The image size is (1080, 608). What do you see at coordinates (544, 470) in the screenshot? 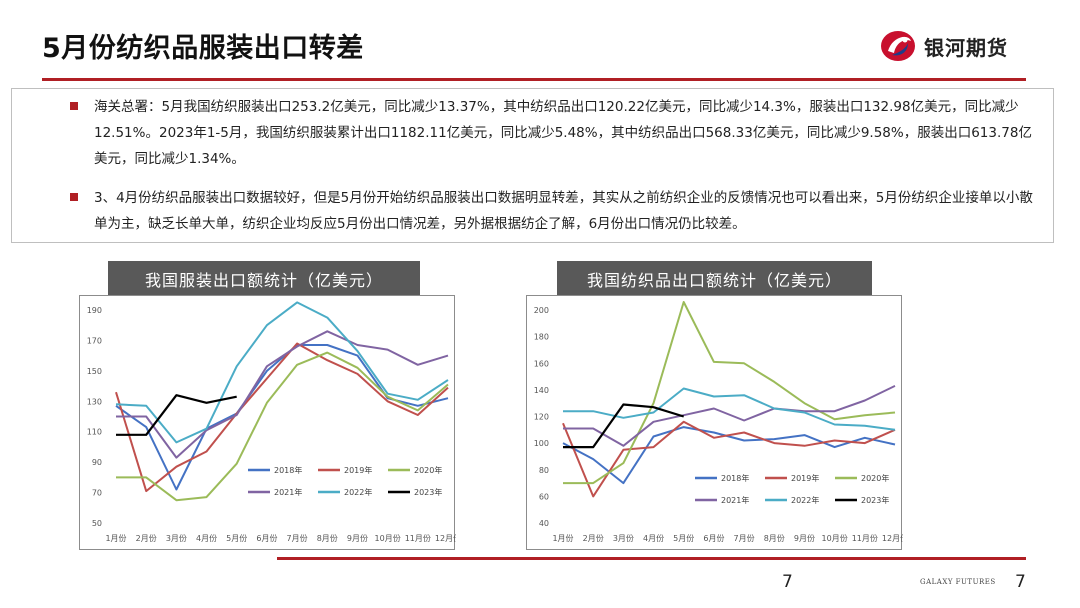
I see `y-tick-label: 80` at bounding box center [544, 470].